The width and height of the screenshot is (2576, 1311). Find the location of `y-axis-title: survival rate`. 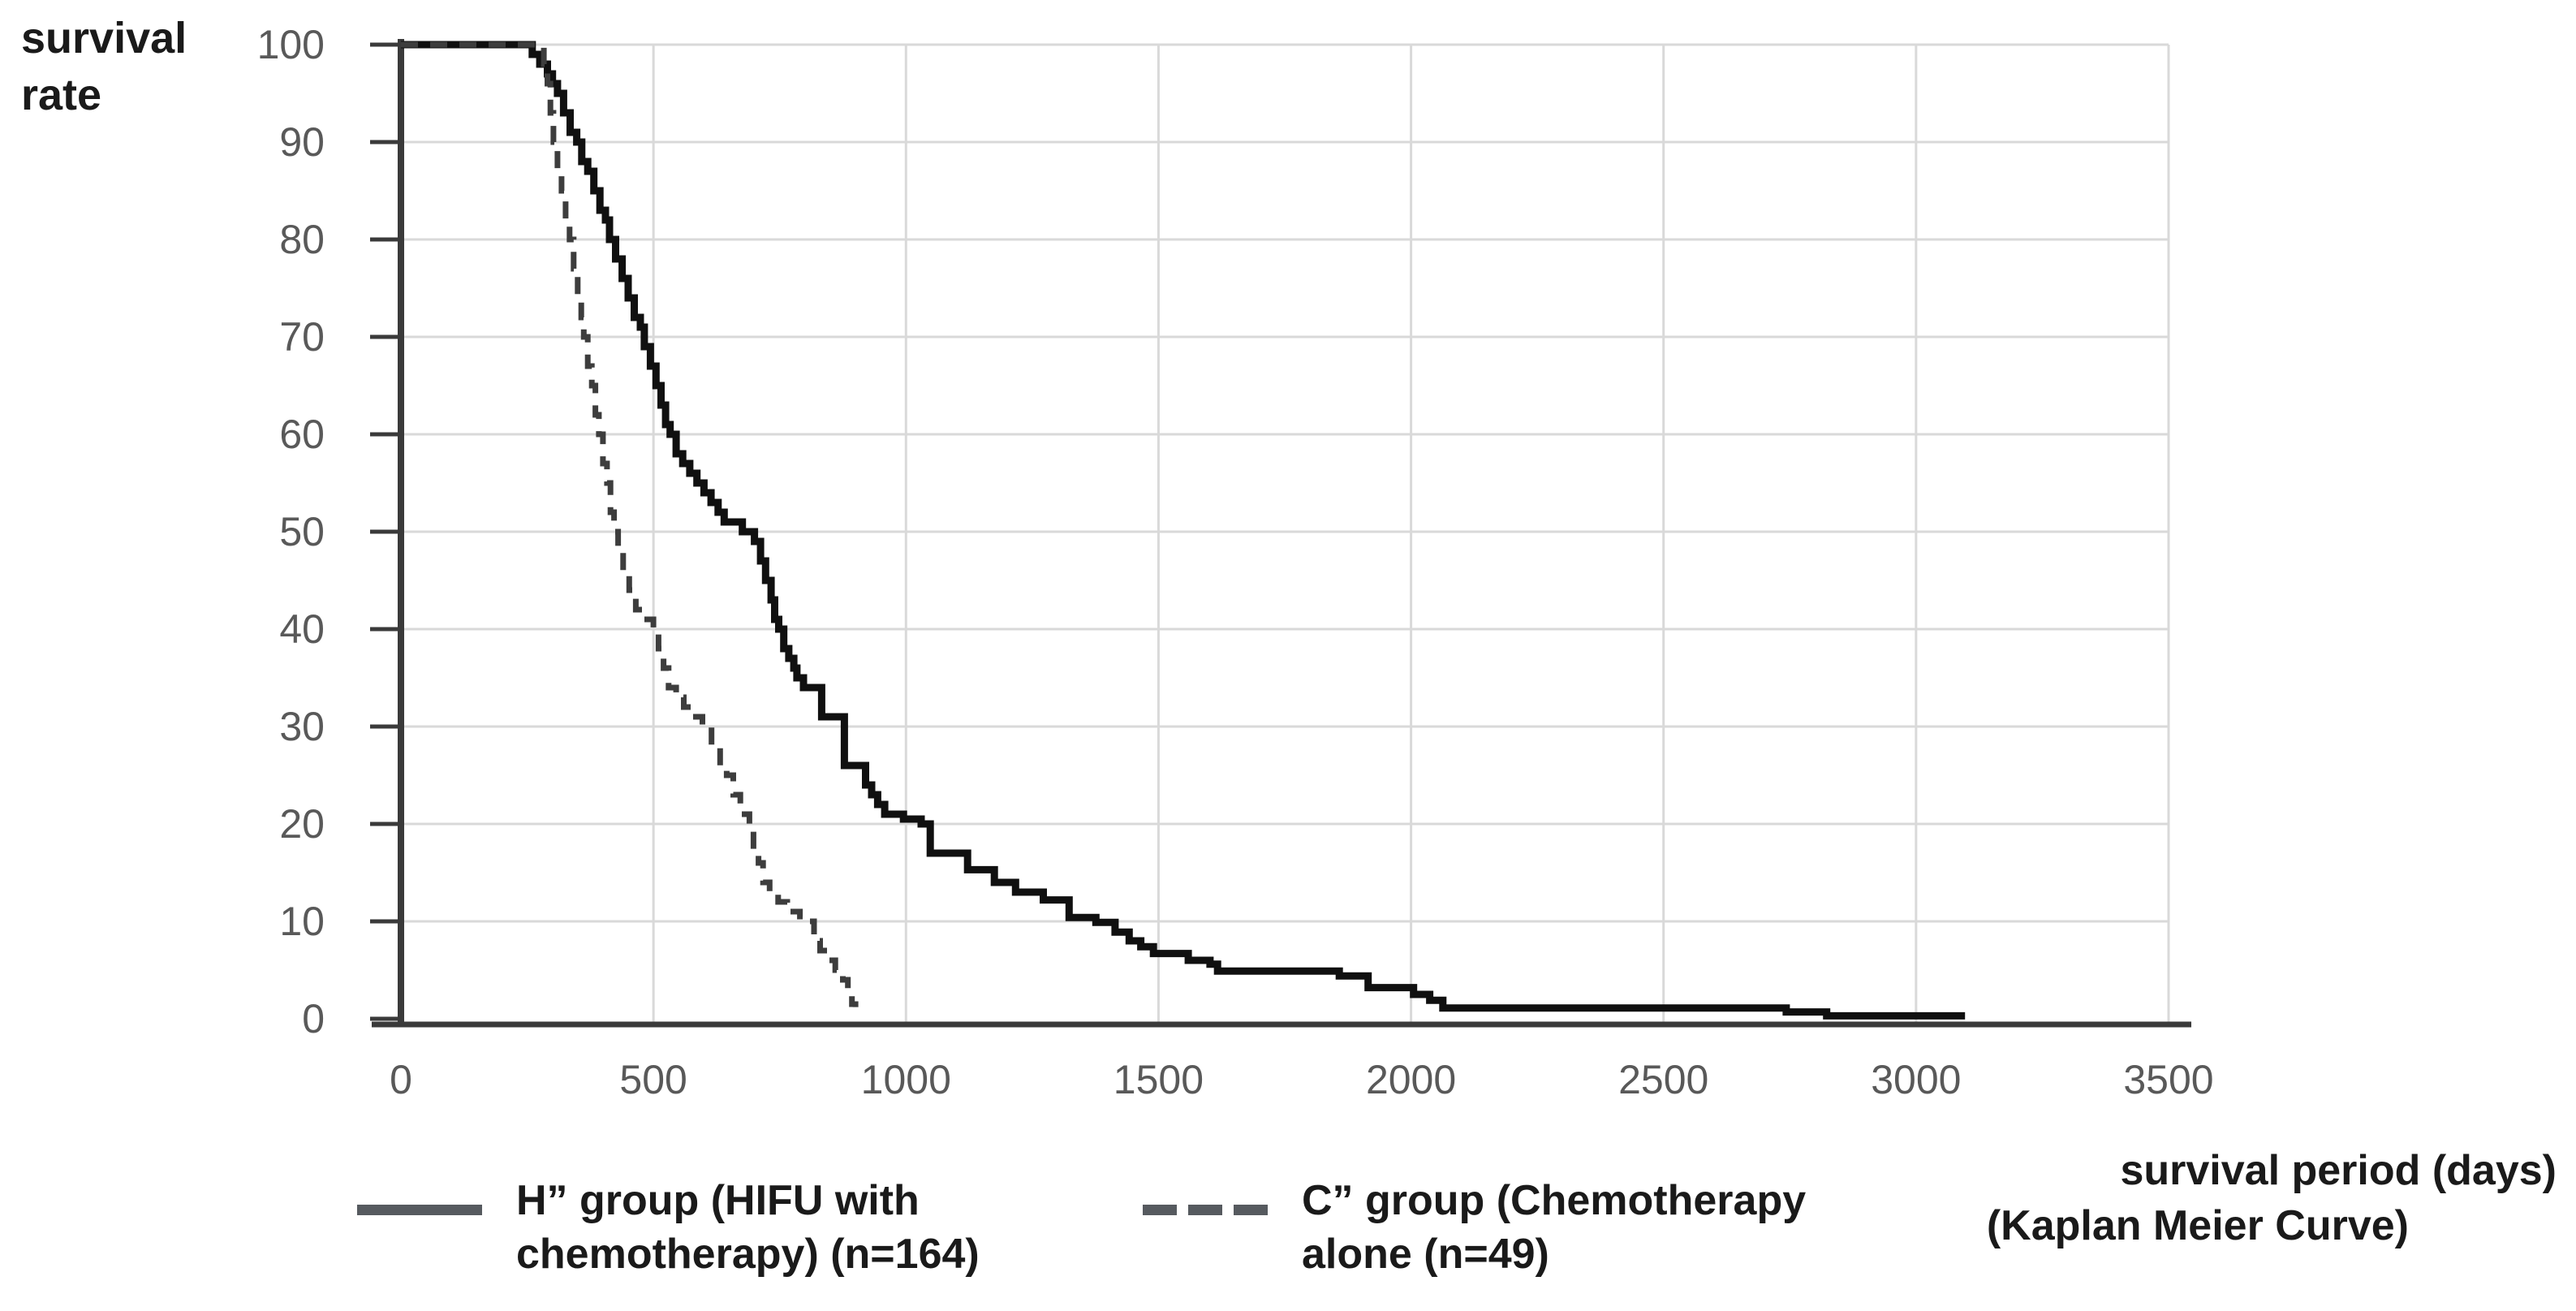

y-axis-title: survival rate is located at coordinates (104, 66).